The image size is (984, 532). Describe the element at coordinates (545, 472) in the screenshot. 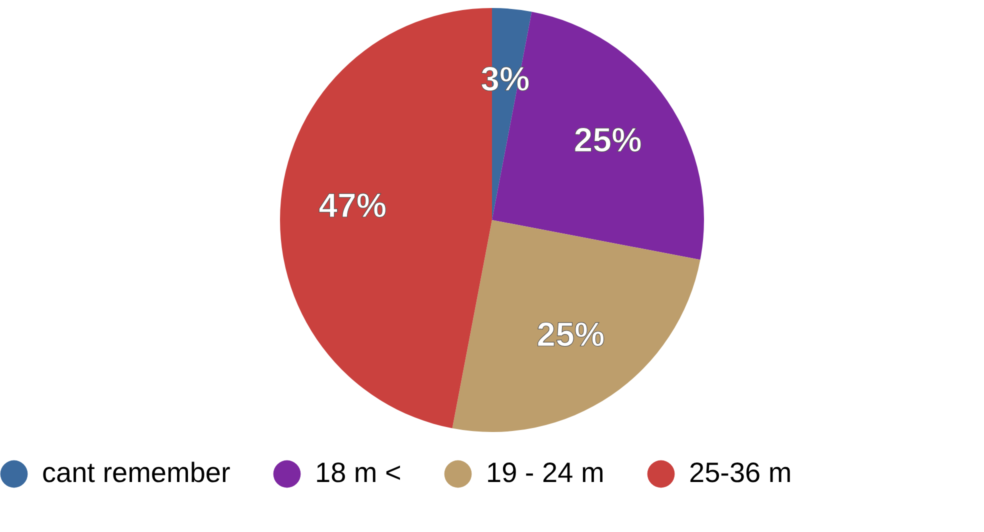

I see `legend-label: 19 - 24 m` at that location.